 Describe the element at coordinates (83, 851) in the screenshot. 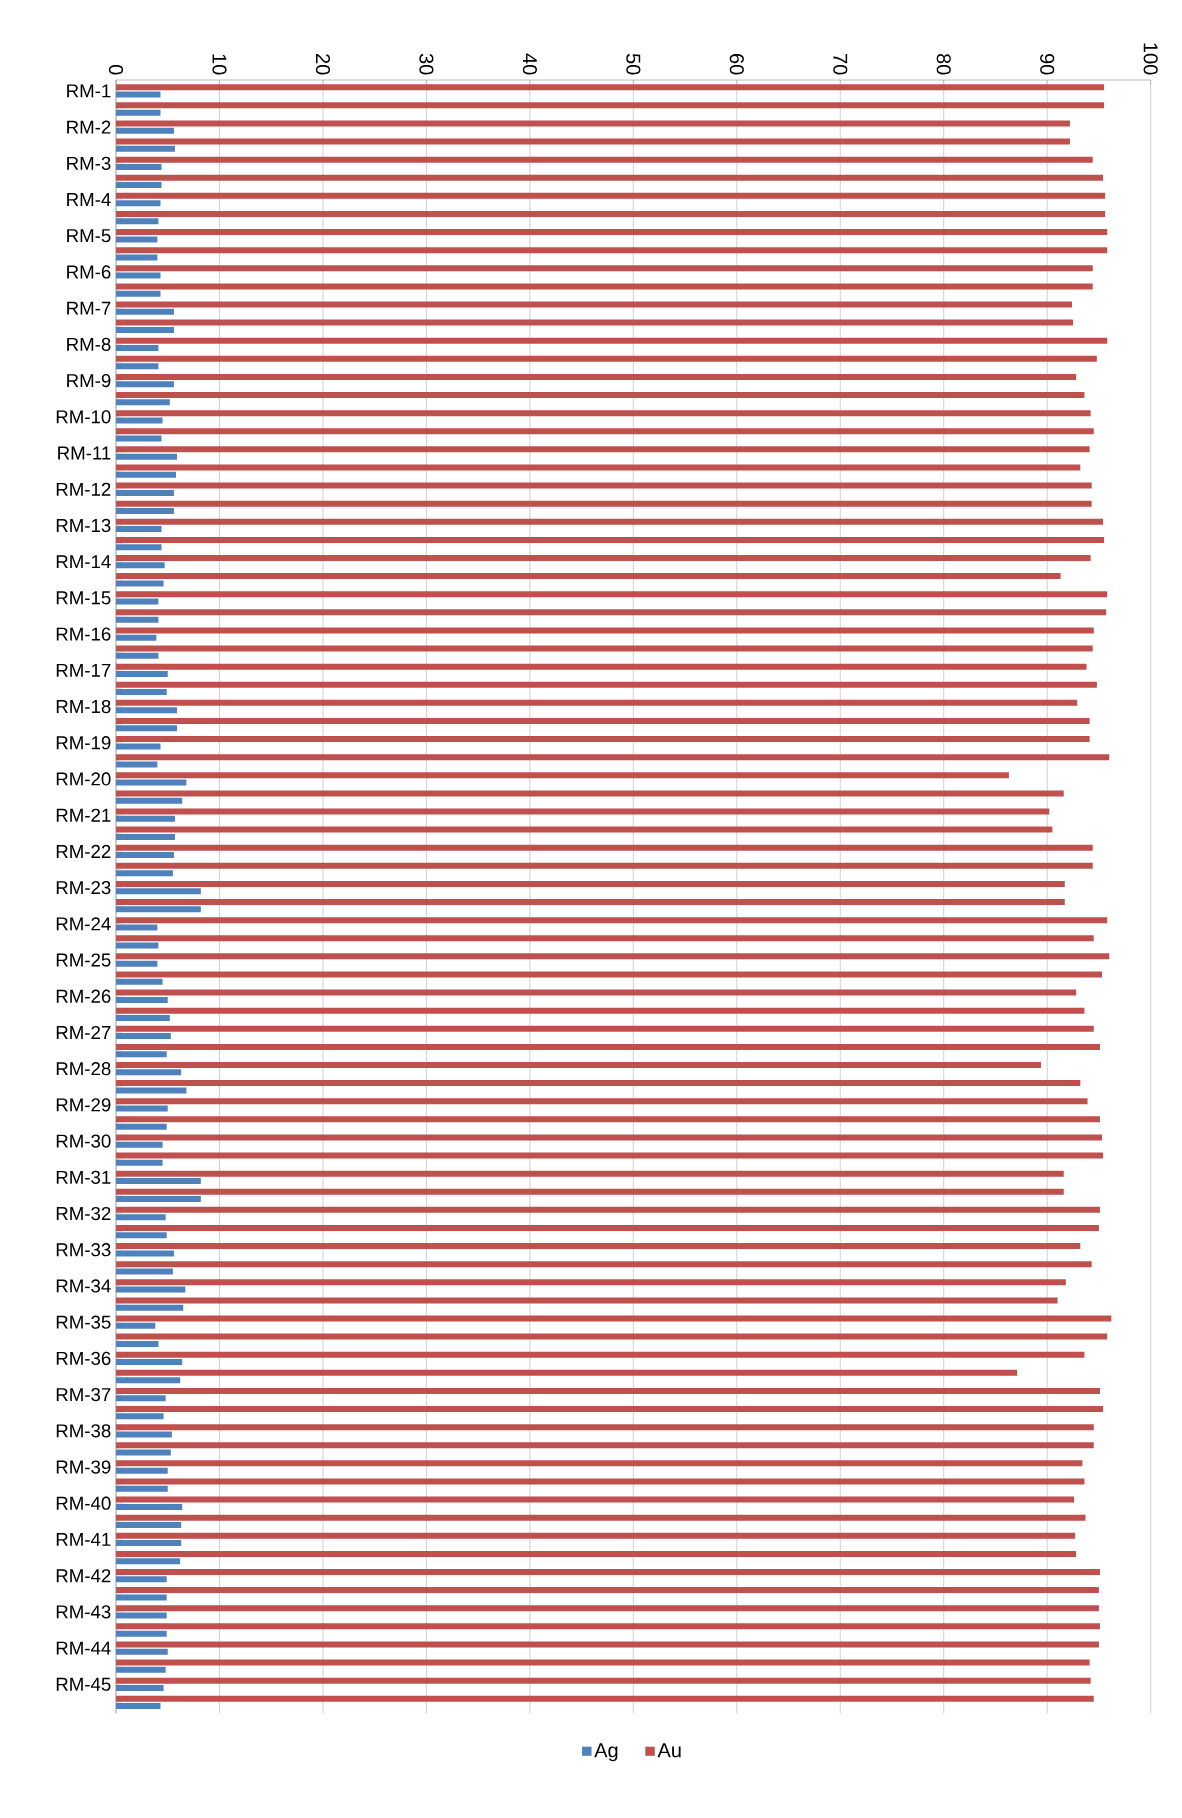

I see `y-tick-label: RM-22` at that location.